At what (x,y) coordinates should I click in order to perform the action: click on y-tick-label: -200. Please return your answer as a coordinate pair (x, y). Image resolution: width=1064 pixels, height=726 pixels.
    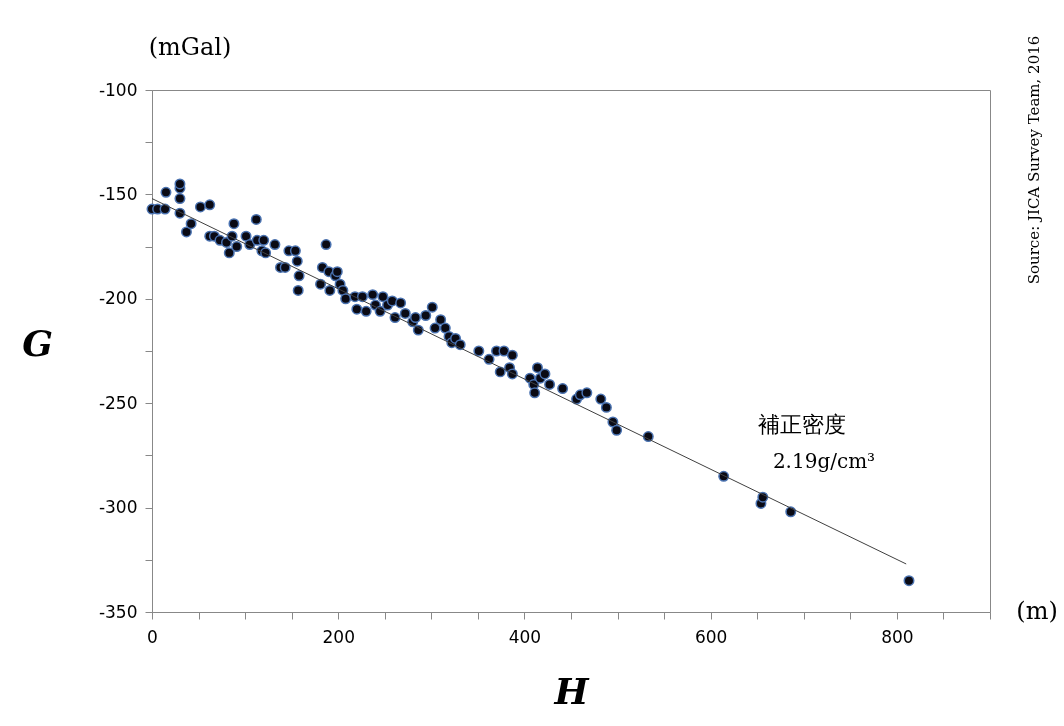
    Looking at the image, I should click on (118, 298).